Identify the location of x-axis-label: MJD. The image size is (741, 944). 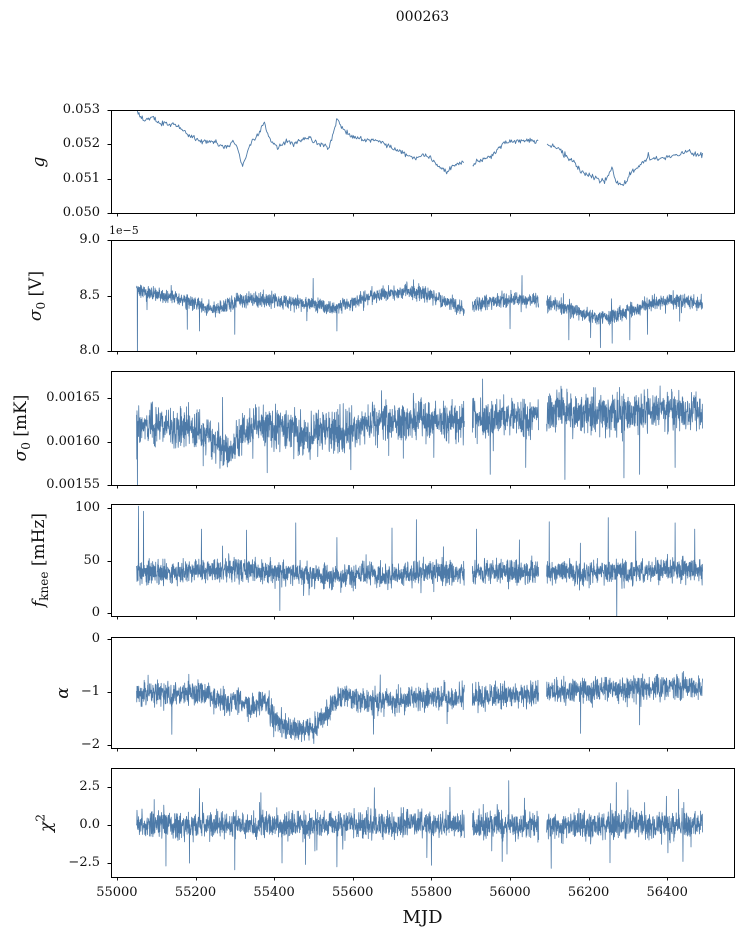
(422, 917).